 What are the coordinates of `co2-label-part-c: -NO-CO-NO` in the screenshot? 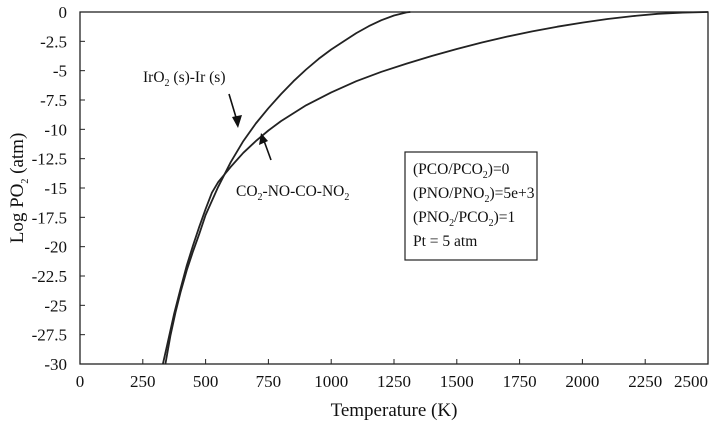 It's located at (304, 191).